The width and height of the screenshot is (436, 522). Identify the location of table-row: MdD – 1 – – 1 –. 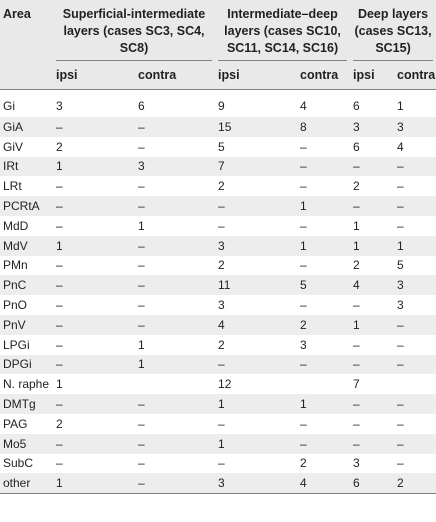
(218, 225).